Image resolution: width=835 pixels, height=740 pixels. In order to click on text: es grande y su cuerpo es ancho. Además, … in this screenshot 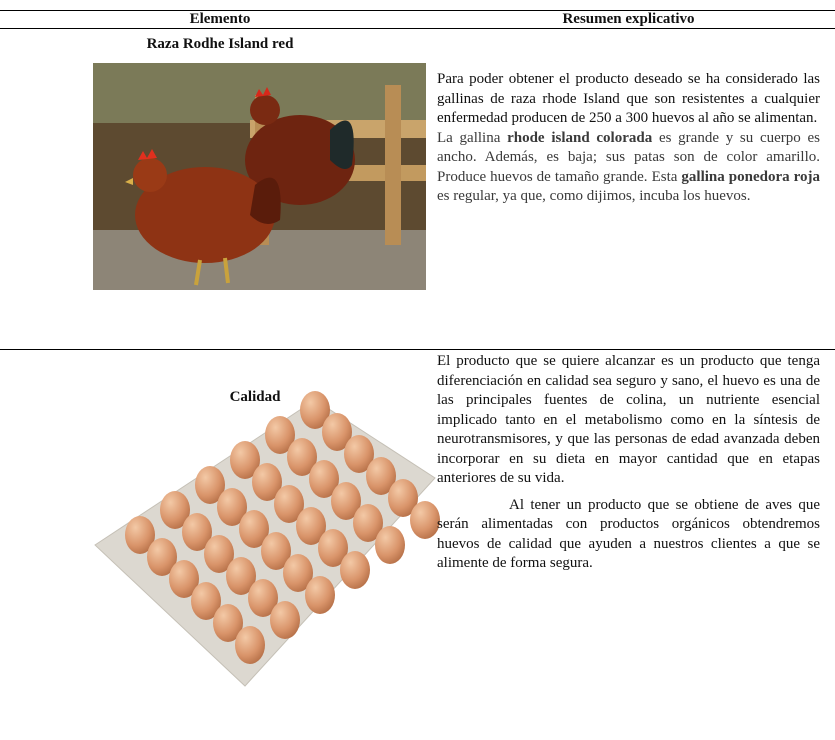, I will do `click(629, 157)`.